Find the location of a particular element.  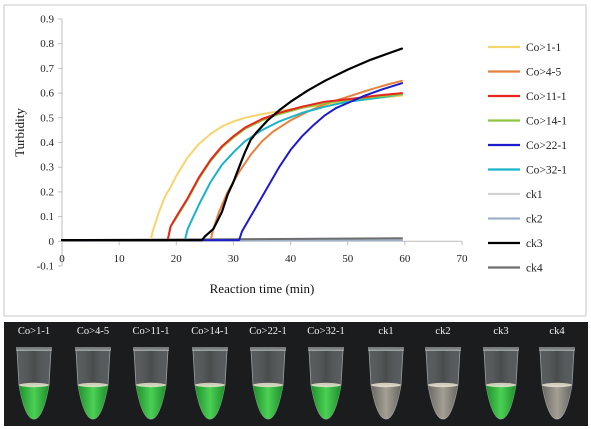

legend-label: Co>4-5 is located at coordinates (543, 73).